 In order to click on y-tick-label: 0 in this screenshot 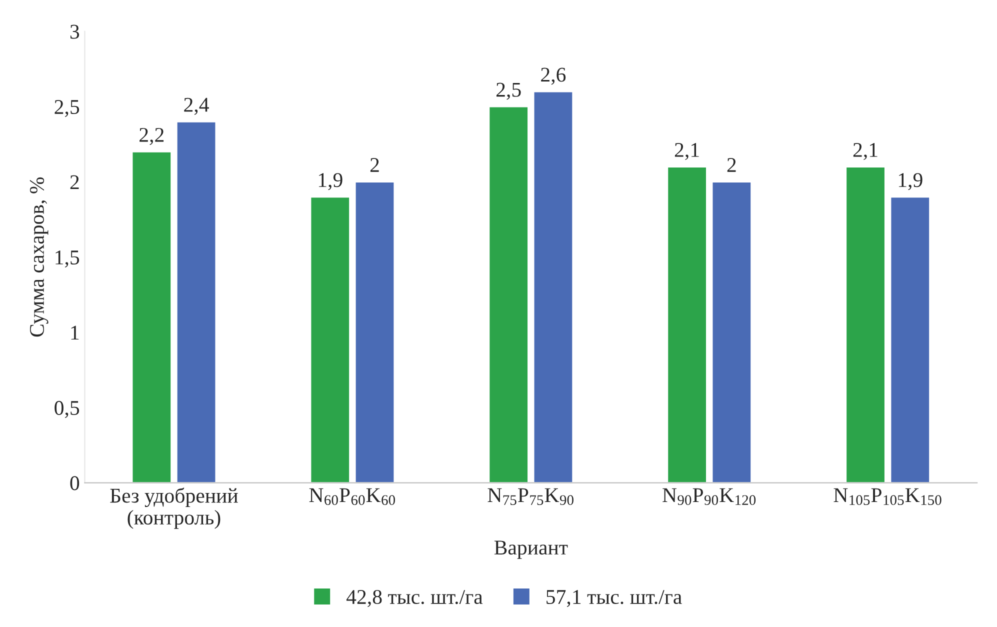, I will do `click(75, 483)`.